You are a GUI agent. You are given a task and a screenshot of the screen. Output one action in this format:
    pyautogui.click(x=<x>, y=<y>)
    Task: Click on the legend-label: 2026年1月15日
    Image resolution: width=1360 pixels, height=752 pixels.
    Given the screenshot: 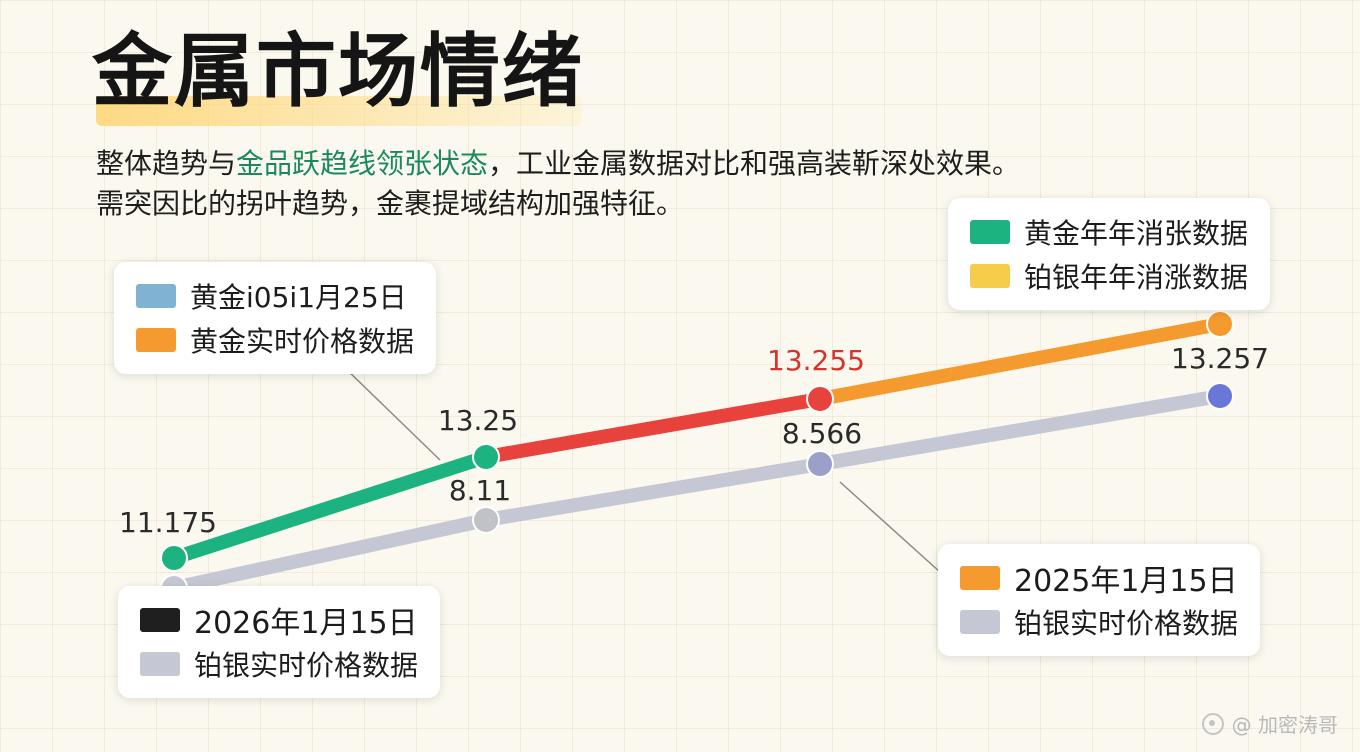 What is the action you would take?
    pyautogui.click(x=306, y=623)
    